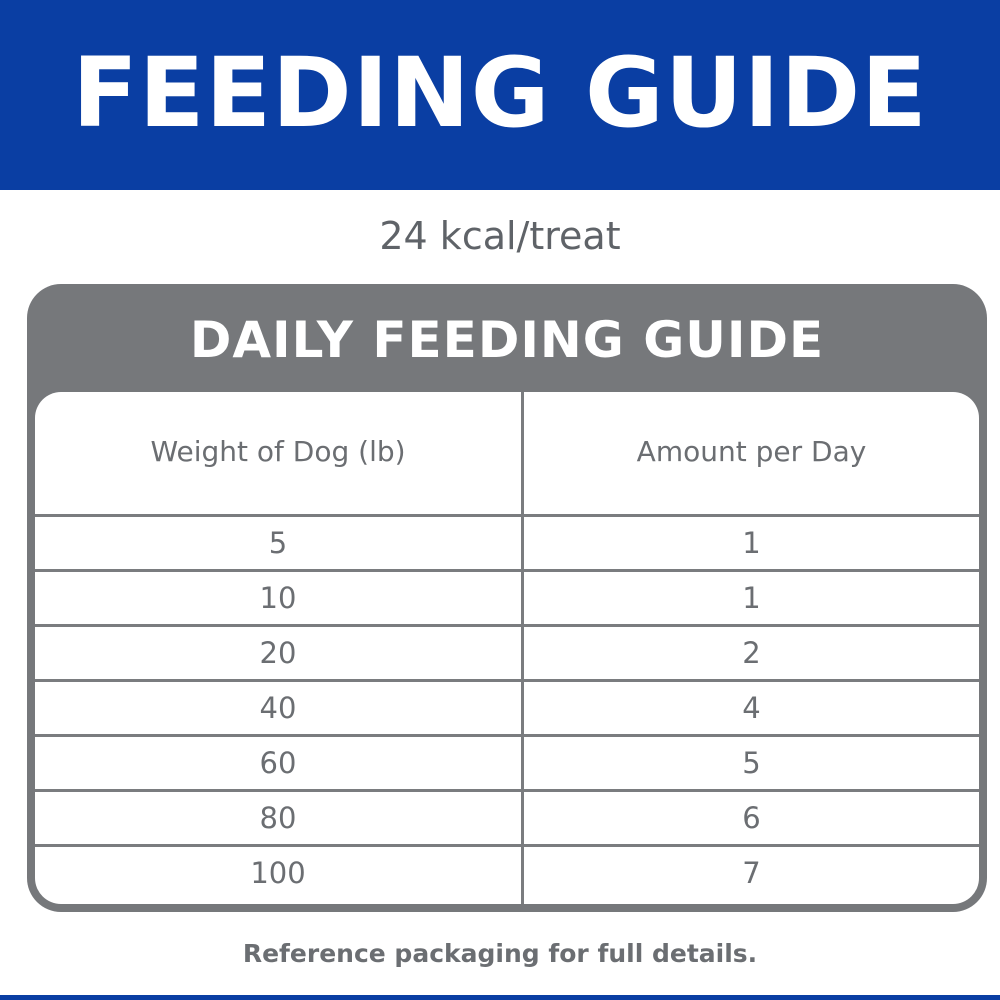  I want to click on weight-cell: 100, so click(278, 873).